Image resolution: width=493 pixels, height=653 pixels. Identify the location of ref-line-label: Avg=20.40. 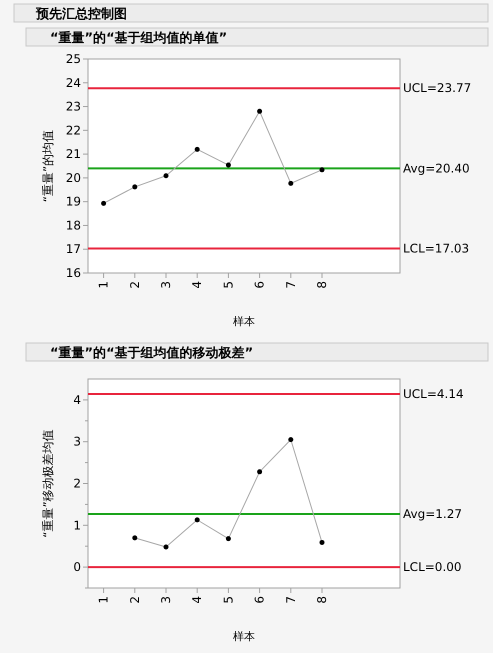
(436, 168).